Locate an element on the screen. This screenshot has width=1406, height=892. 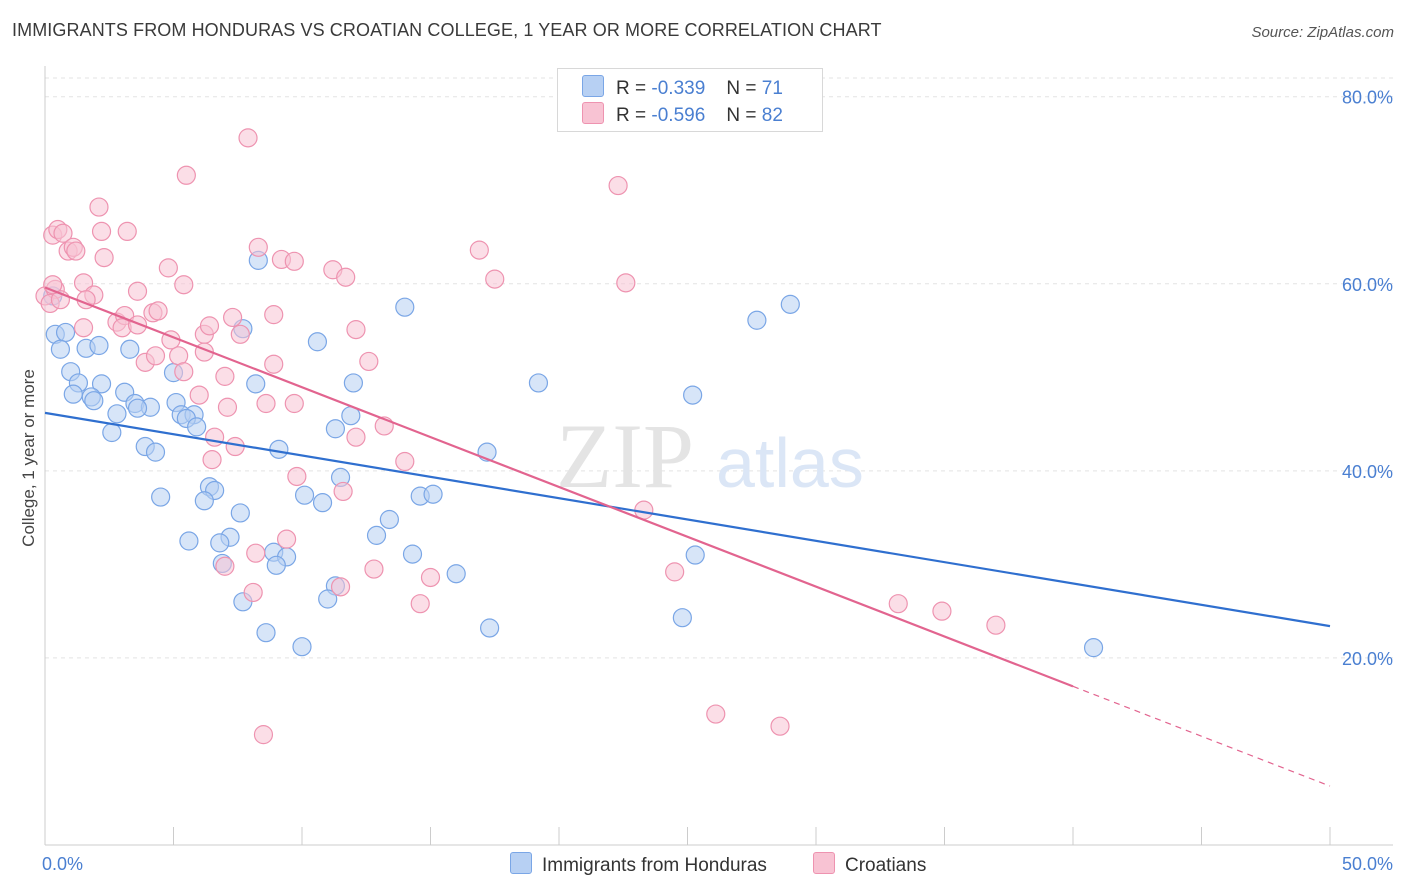
watermark-atlas: atlas is located at coordinates (790, 463).